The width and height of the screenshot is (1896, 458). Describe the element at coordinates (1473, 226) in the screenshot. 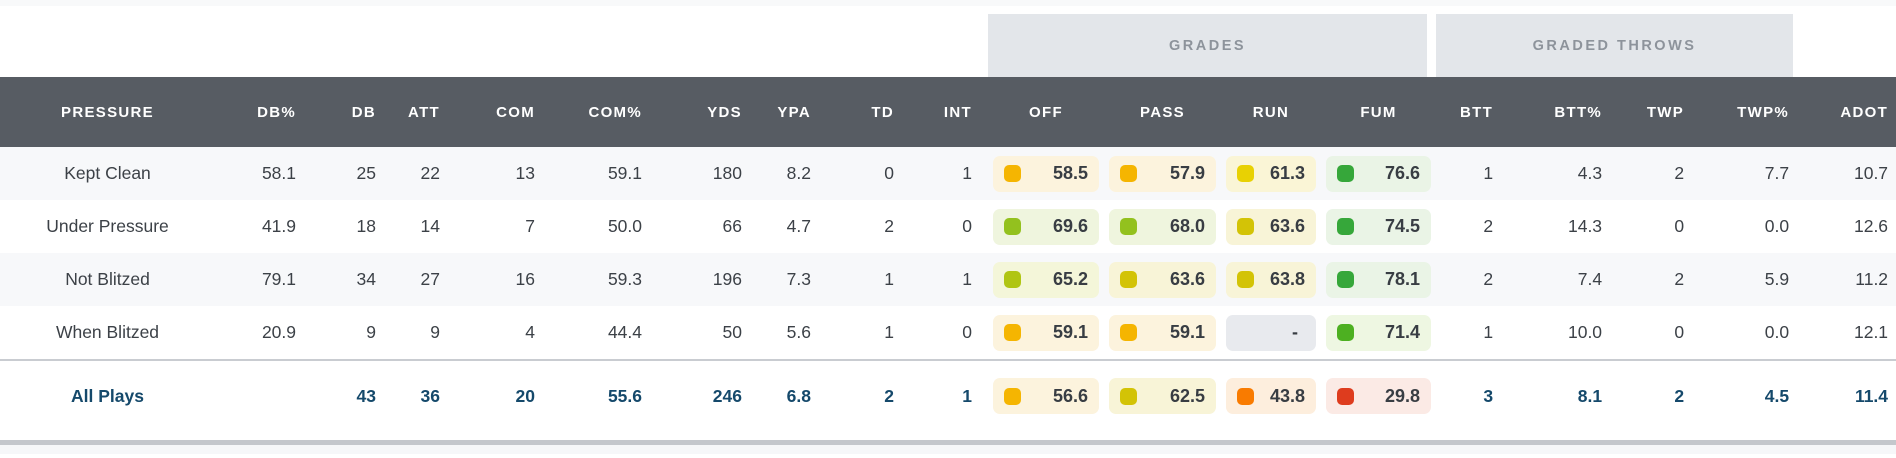

I see `cell-btt: 2` at that location.